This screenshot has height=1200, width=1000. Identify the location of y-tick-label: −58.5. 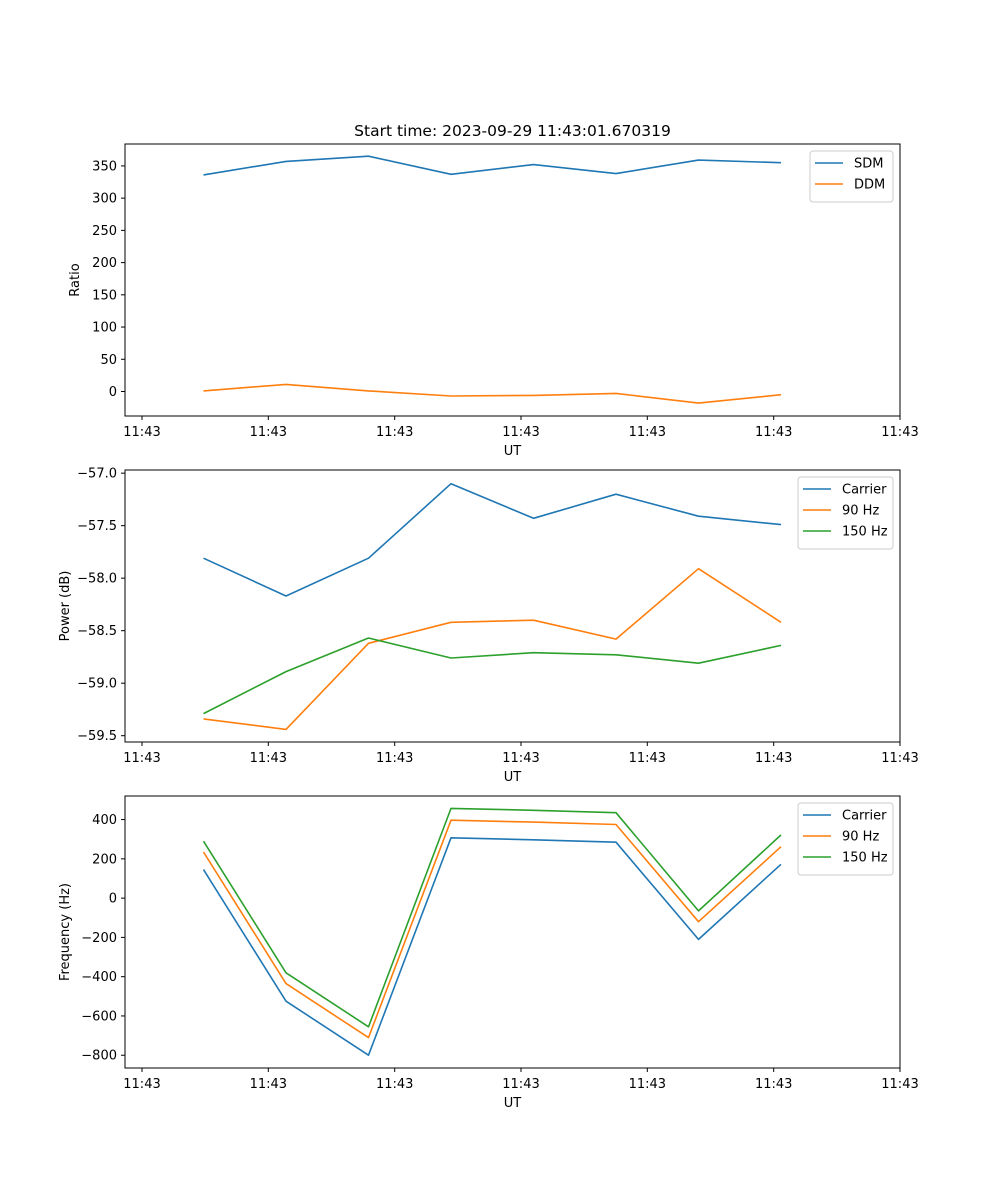
(97, 631).